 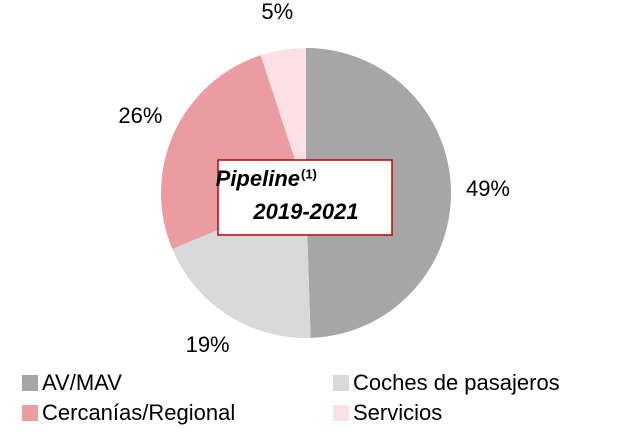 What do you see at coordinates (488, 188) in the screenshot?
I see `data-label: 49%` at bounding box center [488, 188].